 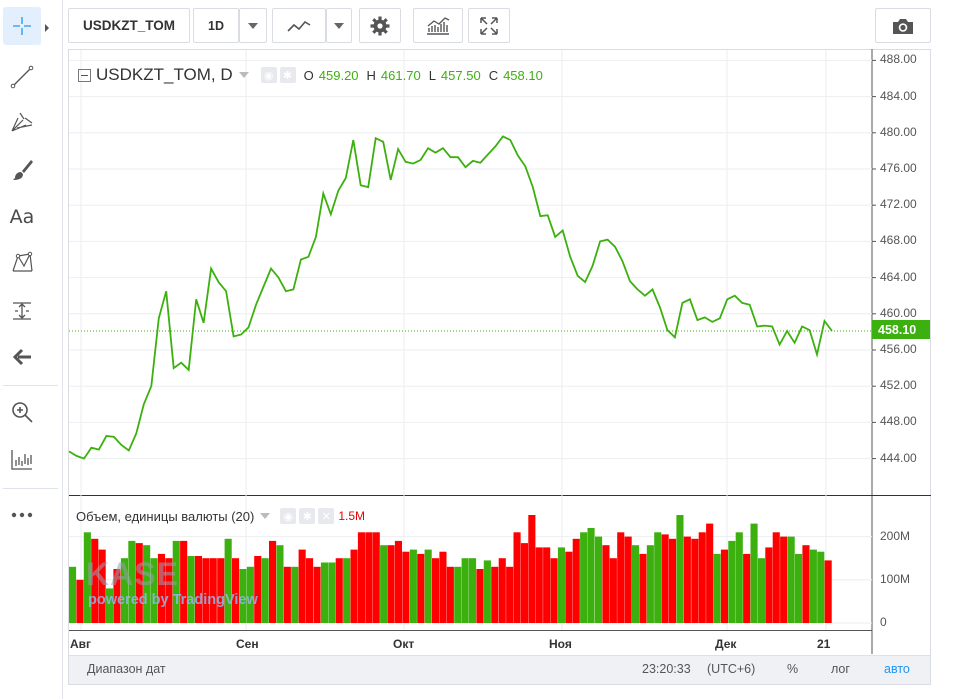 What do you see at coordinates (22, 217) in the screenshot?
I see `text-tool: Aa` at bounding box center [22, 217].